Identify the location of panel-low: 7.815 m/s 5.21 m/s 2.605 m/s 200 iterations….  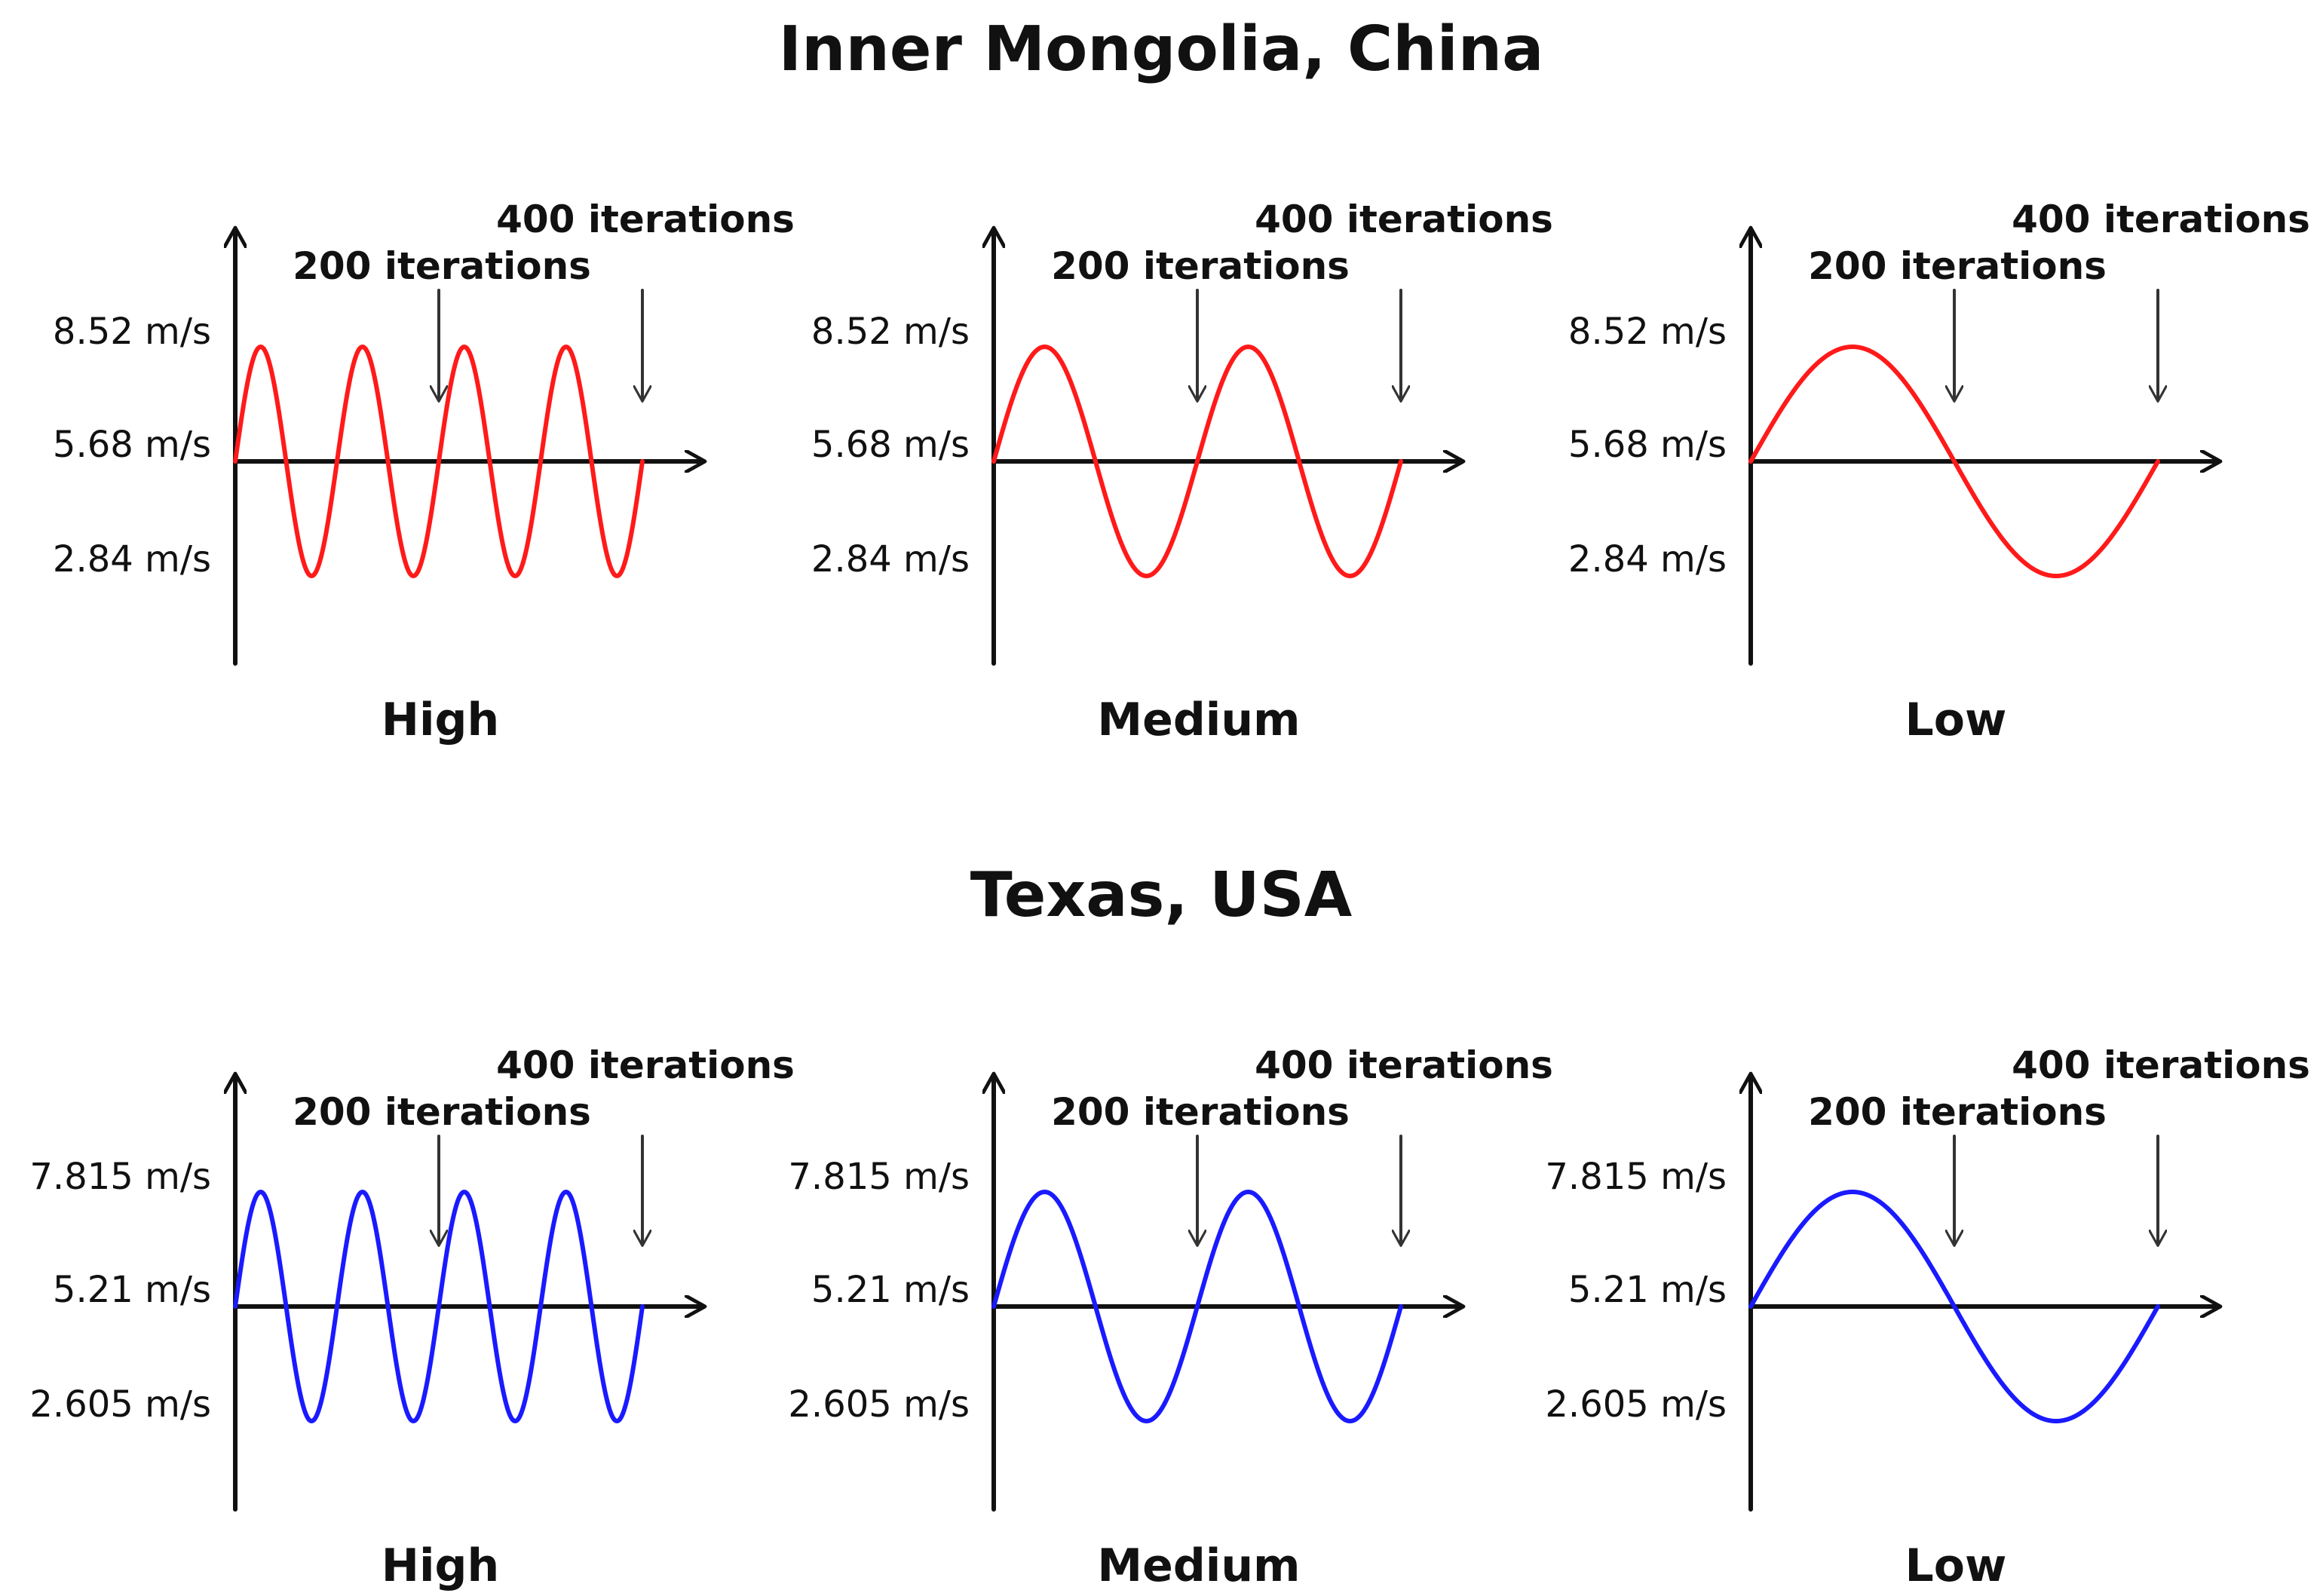
(1927, 1317).